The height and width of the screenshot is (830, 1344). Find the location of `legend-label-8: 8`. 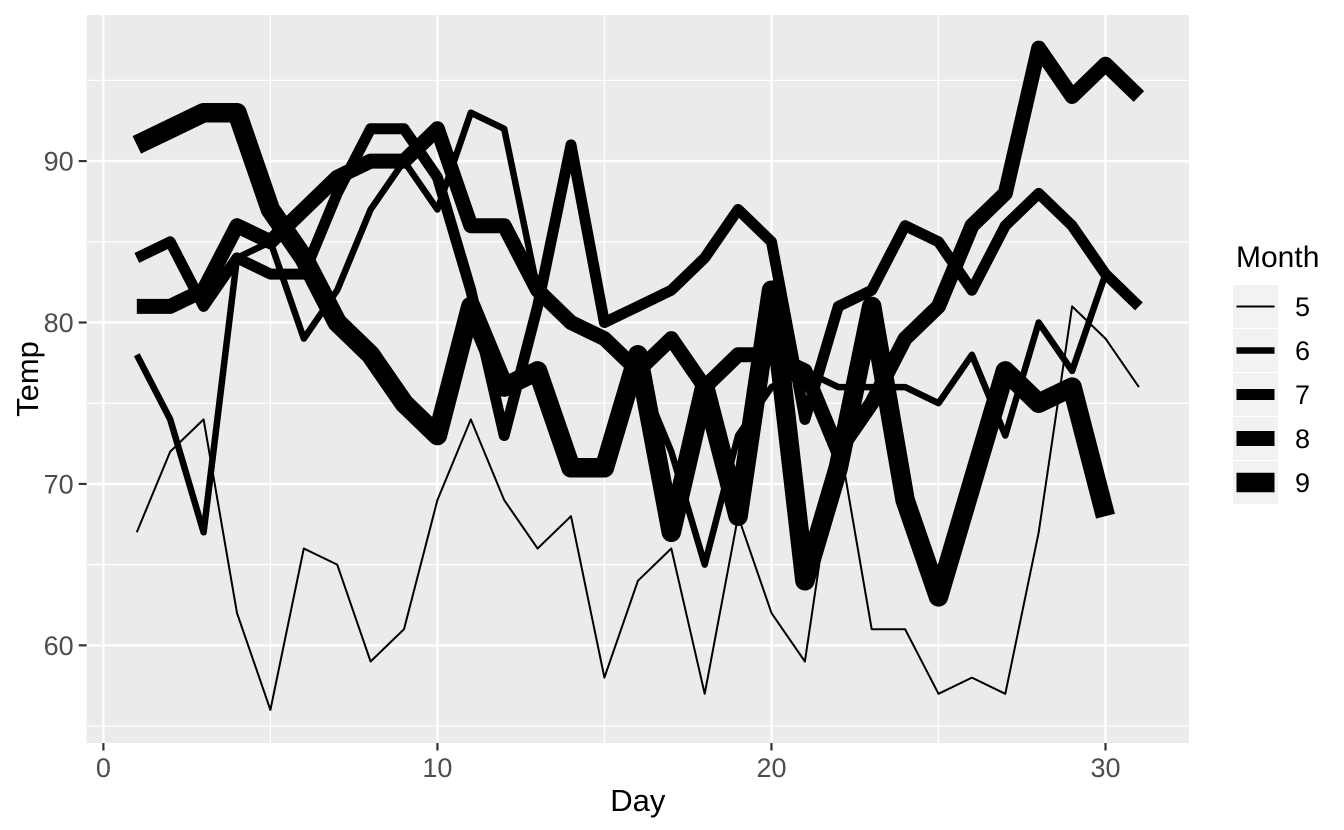

legend-label-8: 8 is located at coordinates (1302, 439).